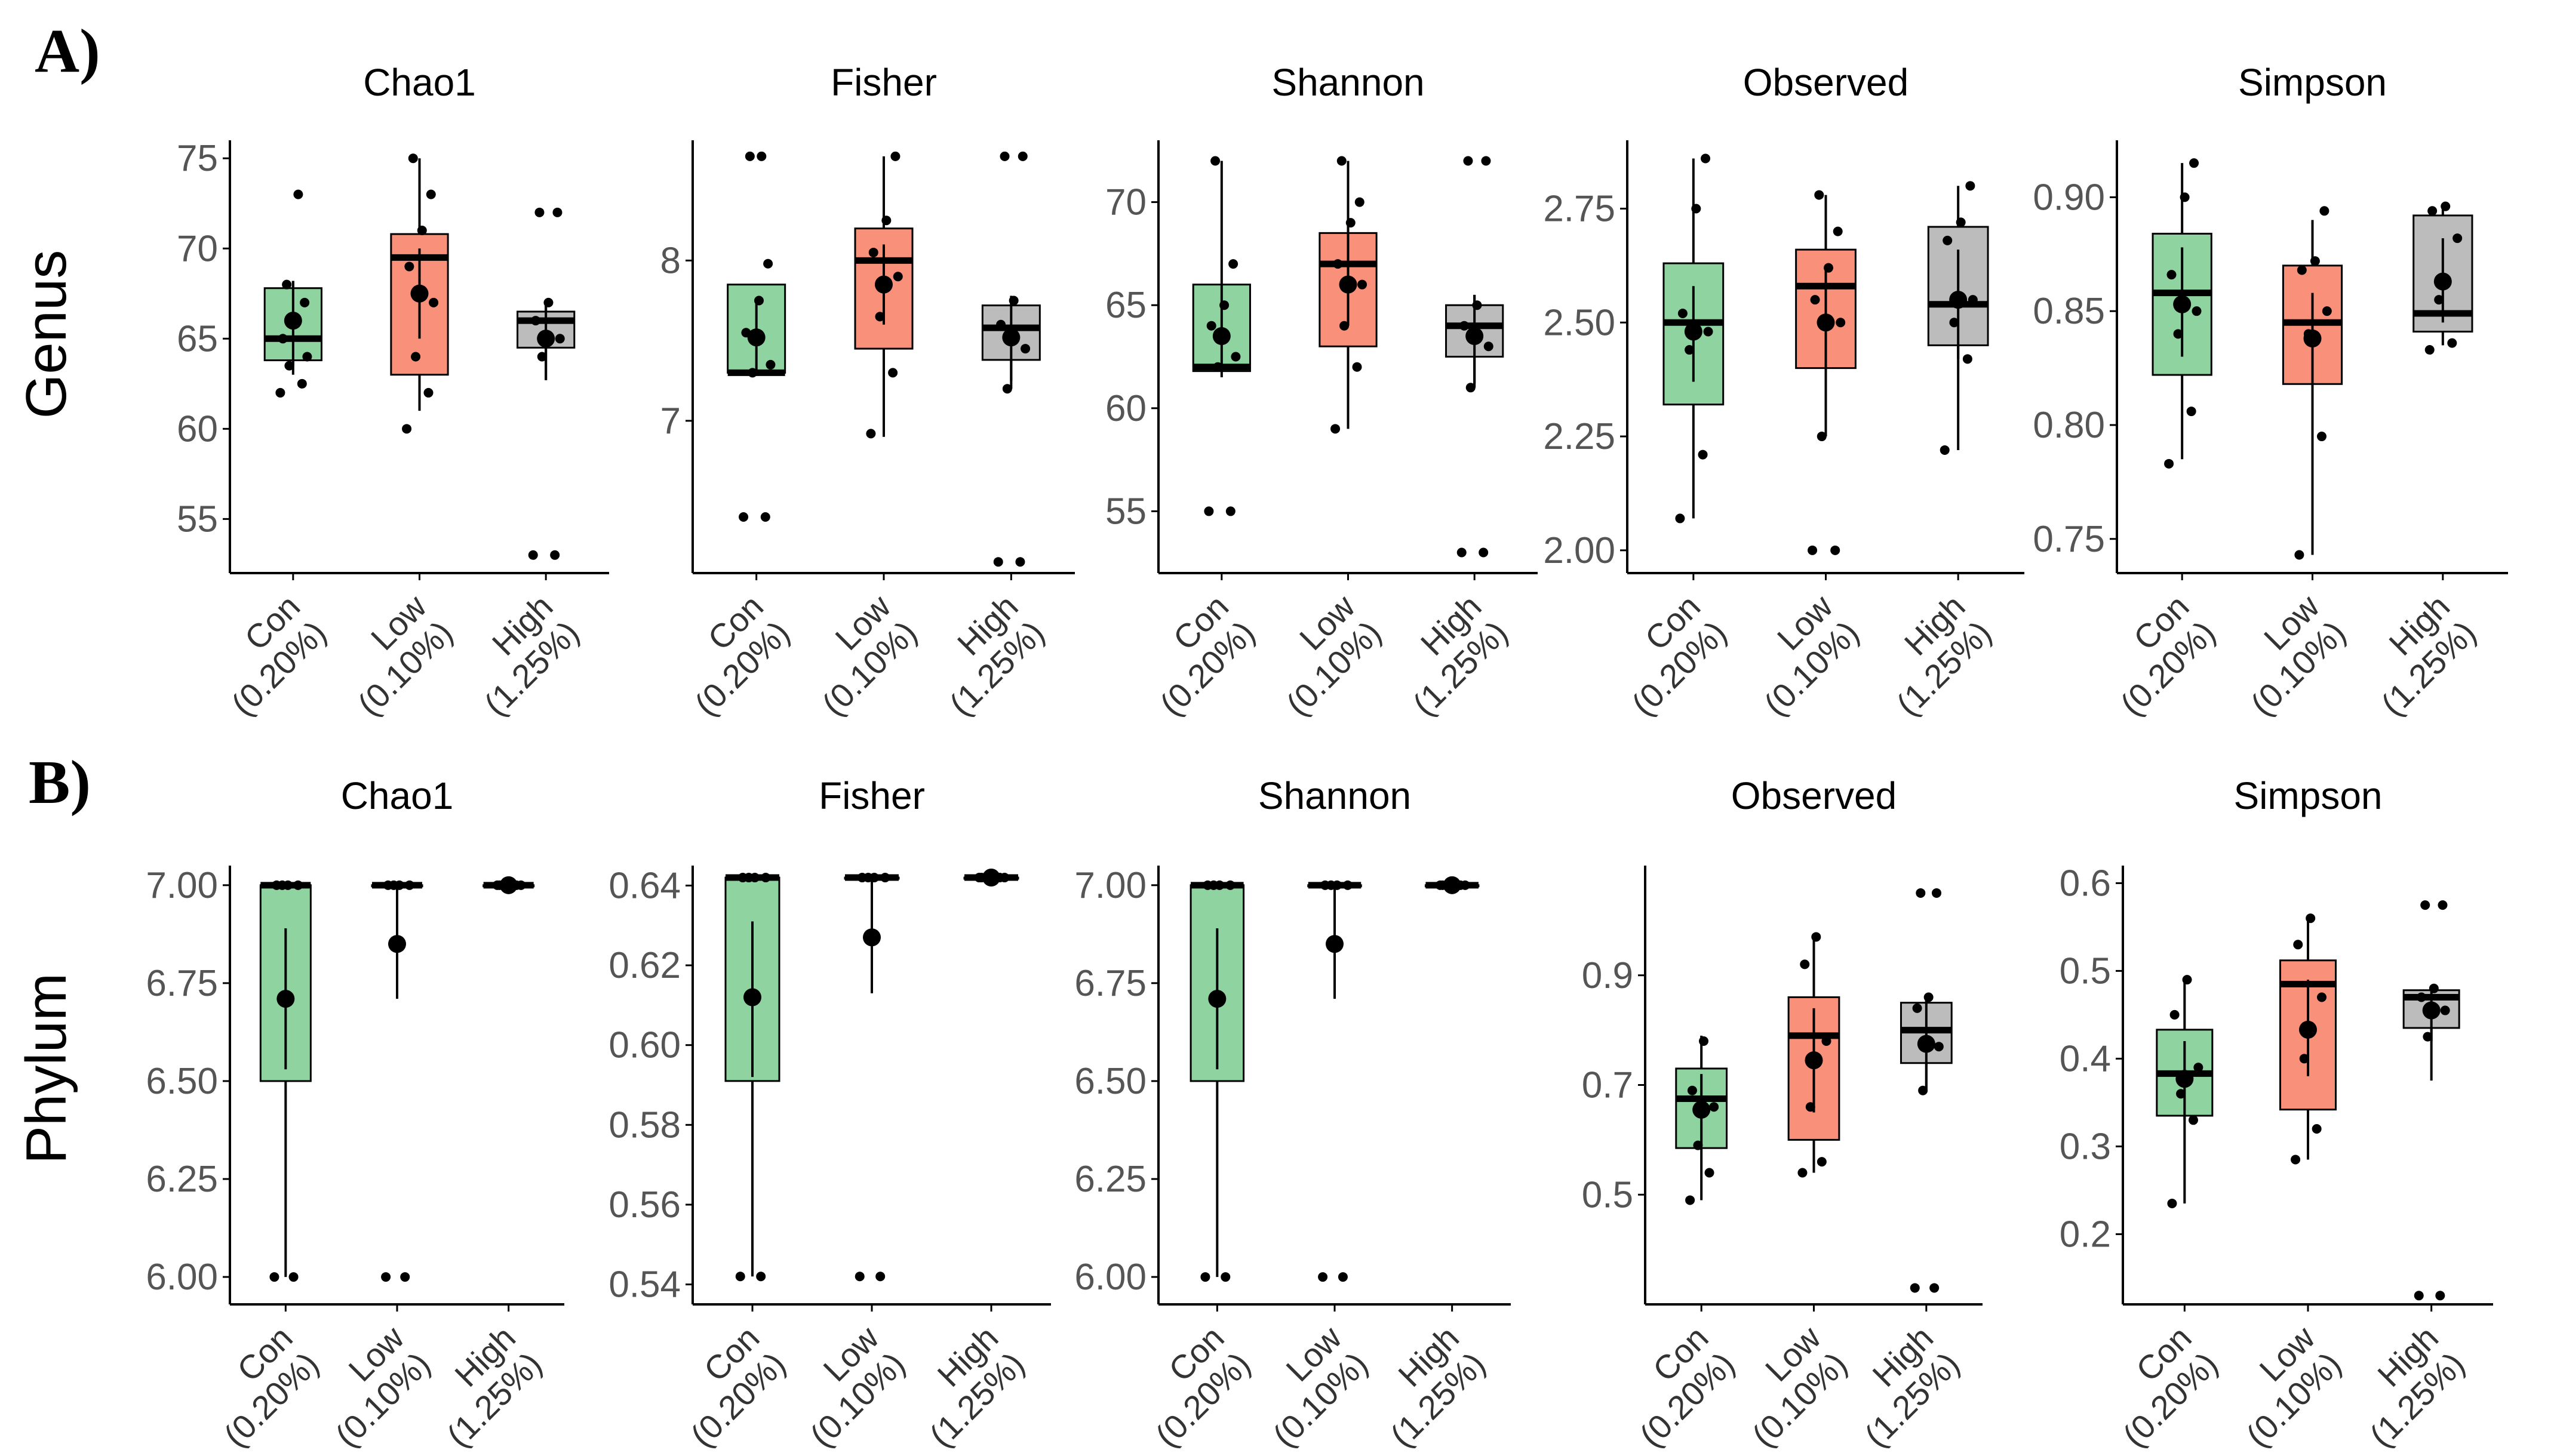 Image resolution: width=2557 pixels, height=1456 pixels. Describe the element at coordinates (1786, 1387) in the screenshot. I see `x-tick-label: Low(0.10%)` at that location.